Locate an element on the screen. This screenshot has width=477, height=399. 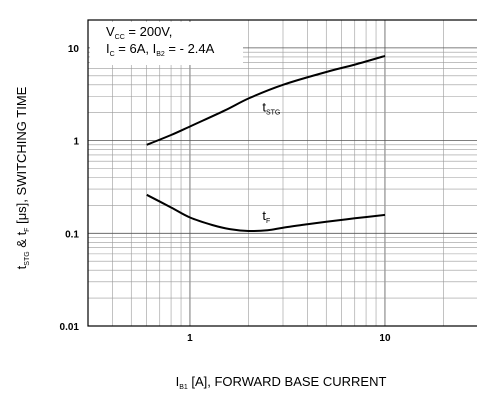
series-line-tf is located at coordinates (266, 213).